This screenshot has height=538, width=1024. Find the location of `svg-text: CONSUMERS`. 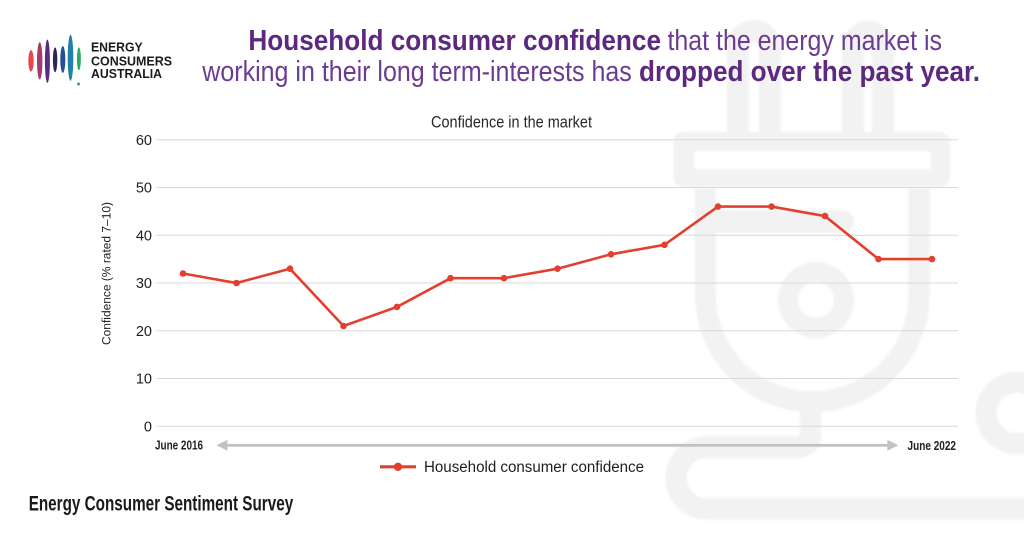

svg-text: CONSUMERS is located at coordinates (131, 60).